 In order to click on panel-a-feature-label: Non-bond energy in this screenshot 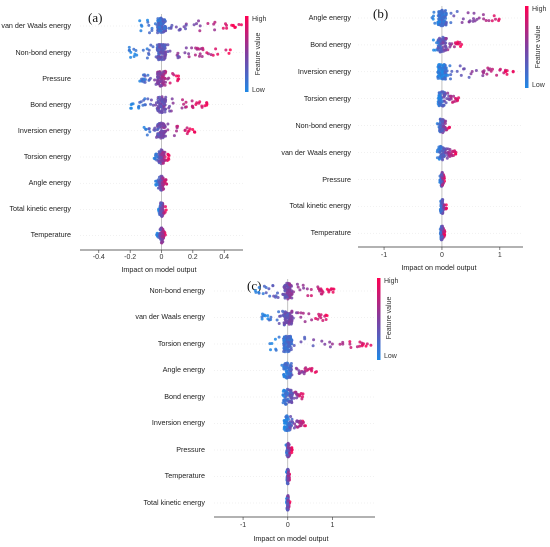, I will do `click(43, 52)`.